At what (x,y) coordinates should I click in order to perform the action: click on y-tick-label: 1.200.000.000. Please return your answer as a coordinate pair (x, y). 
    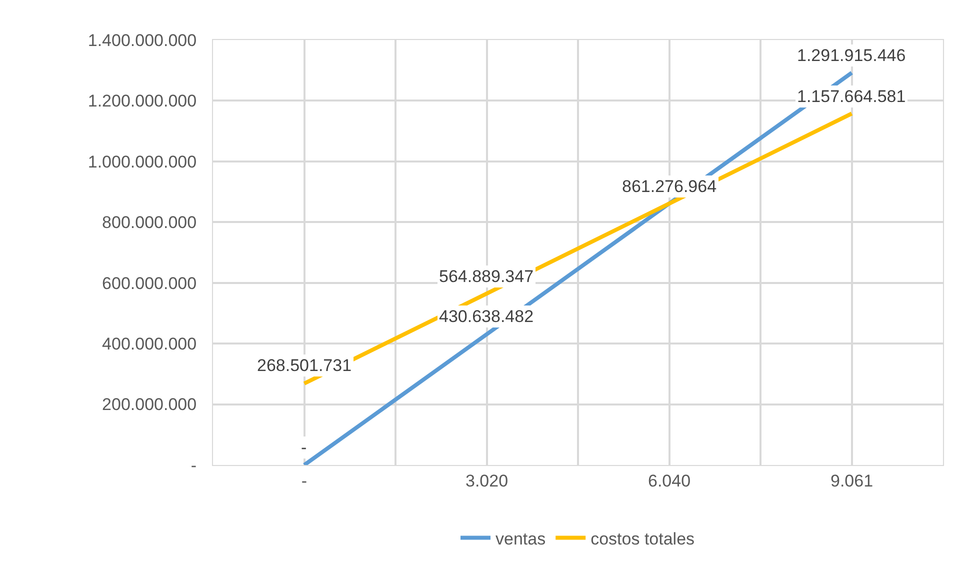
    Looking at the image, I should click on (142, 101).